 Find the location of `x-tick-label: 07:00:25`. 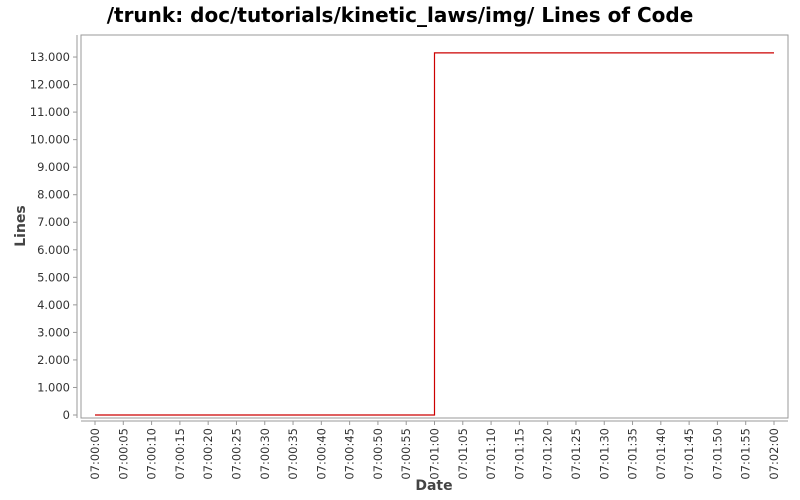

x-tick-label: 07:00:25 is located at coordinates (236, 454).